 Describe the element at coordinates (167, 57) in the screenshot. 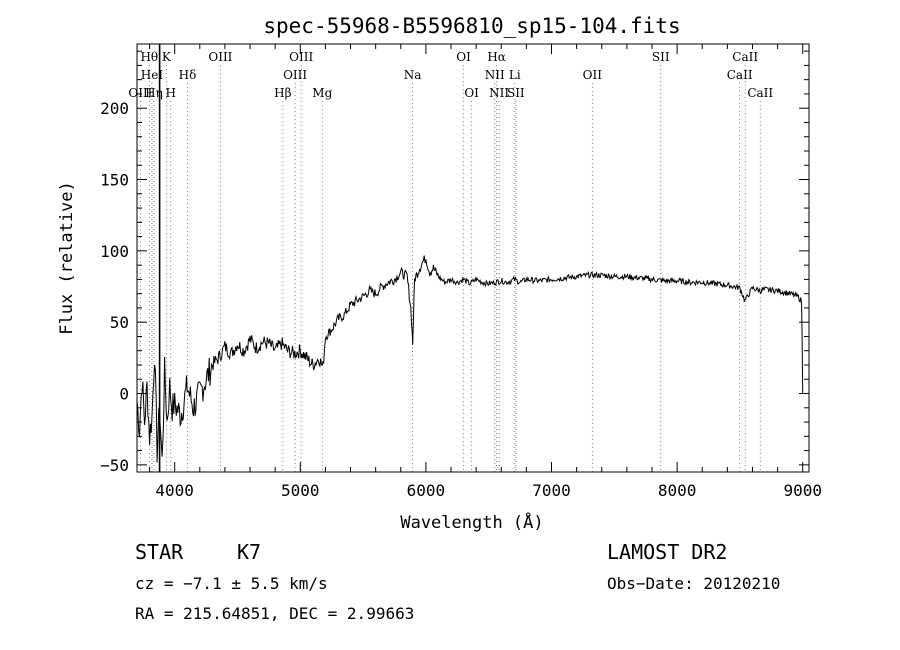

I see `spectral-line-label: K` at that location.